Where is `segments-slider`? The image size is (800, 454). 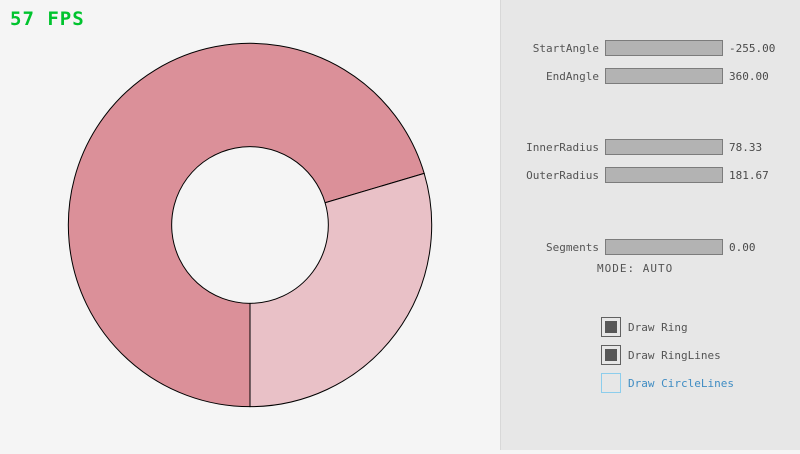
segments-slider is located at coordinates (664, 247).